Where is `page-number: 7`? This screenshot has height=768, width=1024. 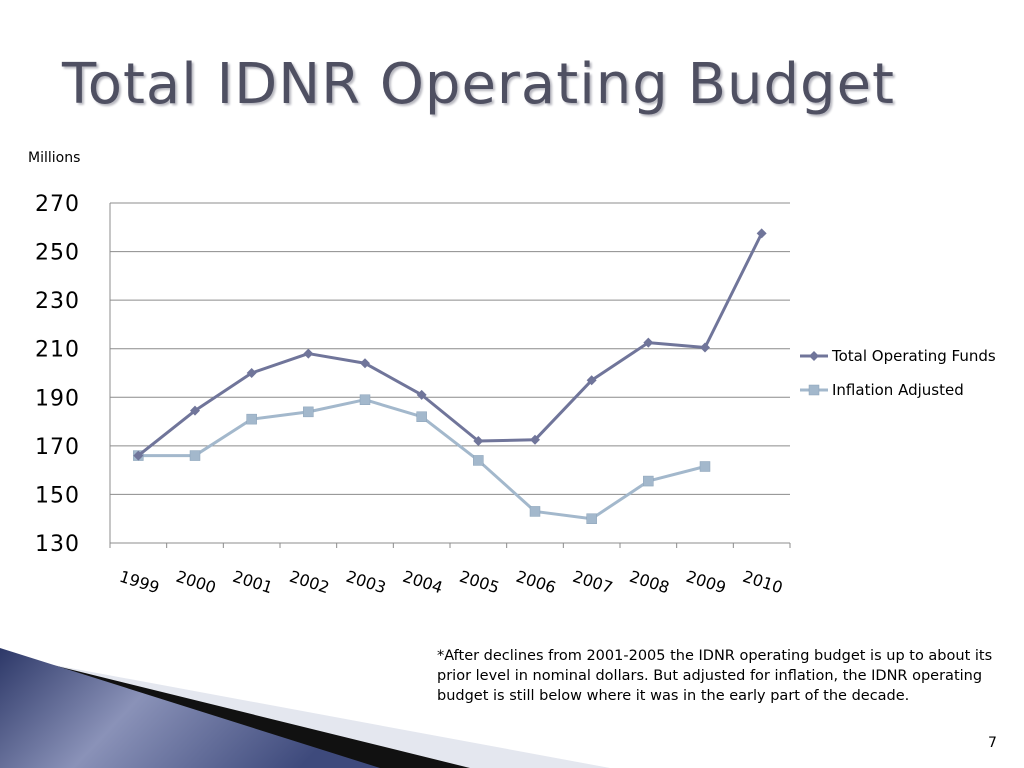
page-number: 7 is located at coordinates (992, 743).